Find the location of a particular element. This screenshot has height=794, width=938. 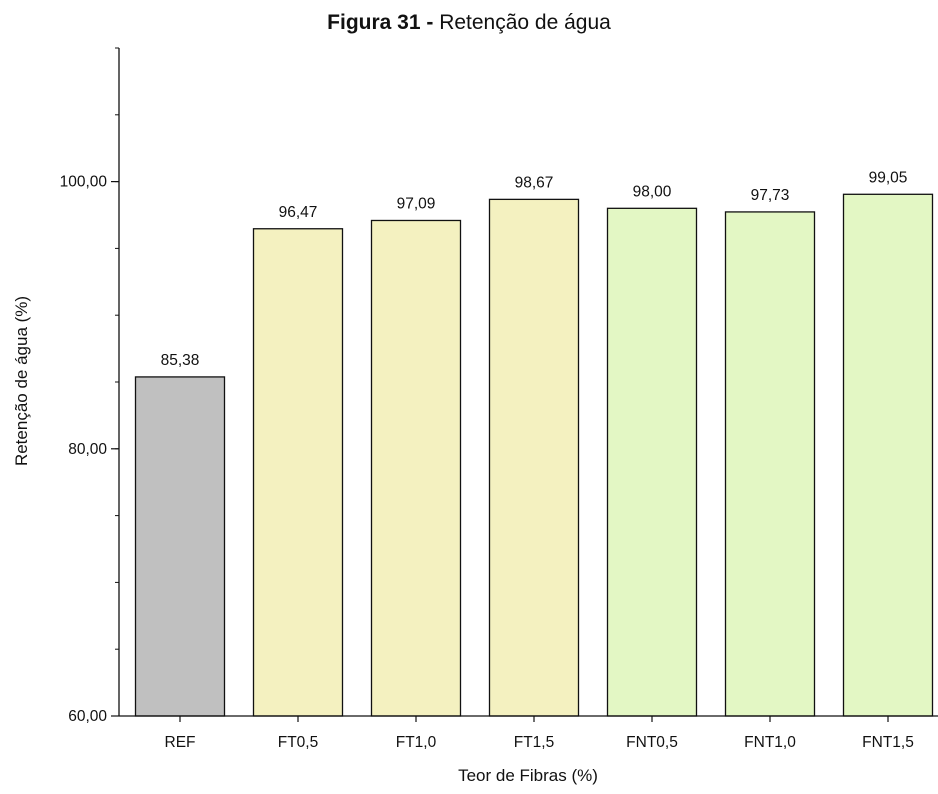

x-tick-label: FT0,5 is located at coordinates (298, 742).